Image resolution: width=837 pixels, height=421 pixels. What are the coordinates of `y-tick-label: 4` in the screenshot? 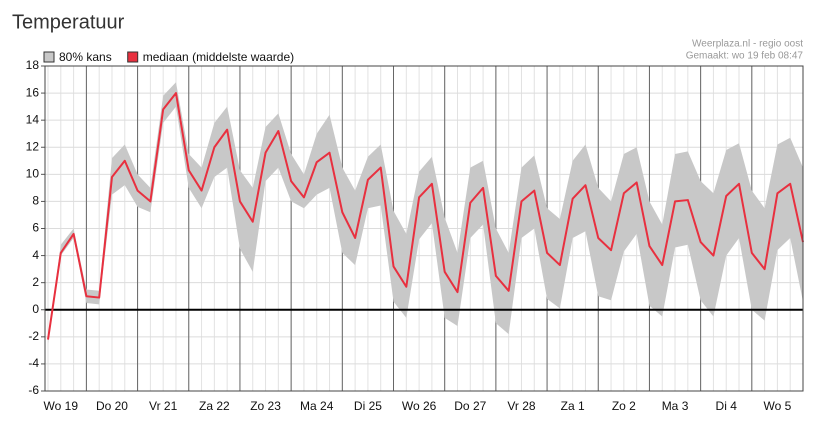 It's located at (35, 255).